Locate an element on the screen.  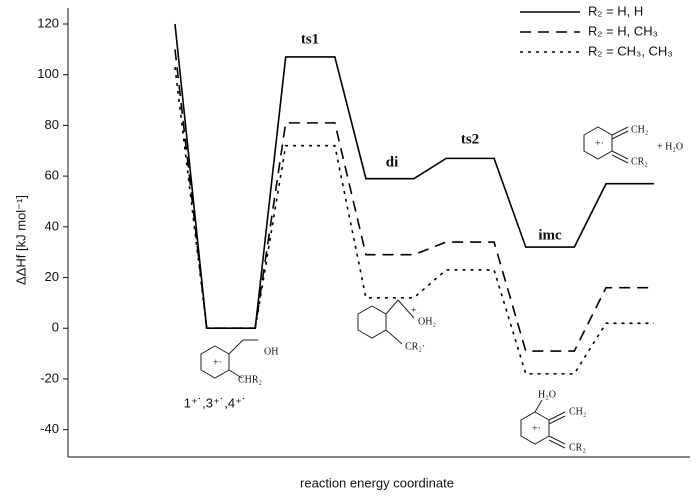
y-tick-label: 40 is located at coordinates (52, 225).